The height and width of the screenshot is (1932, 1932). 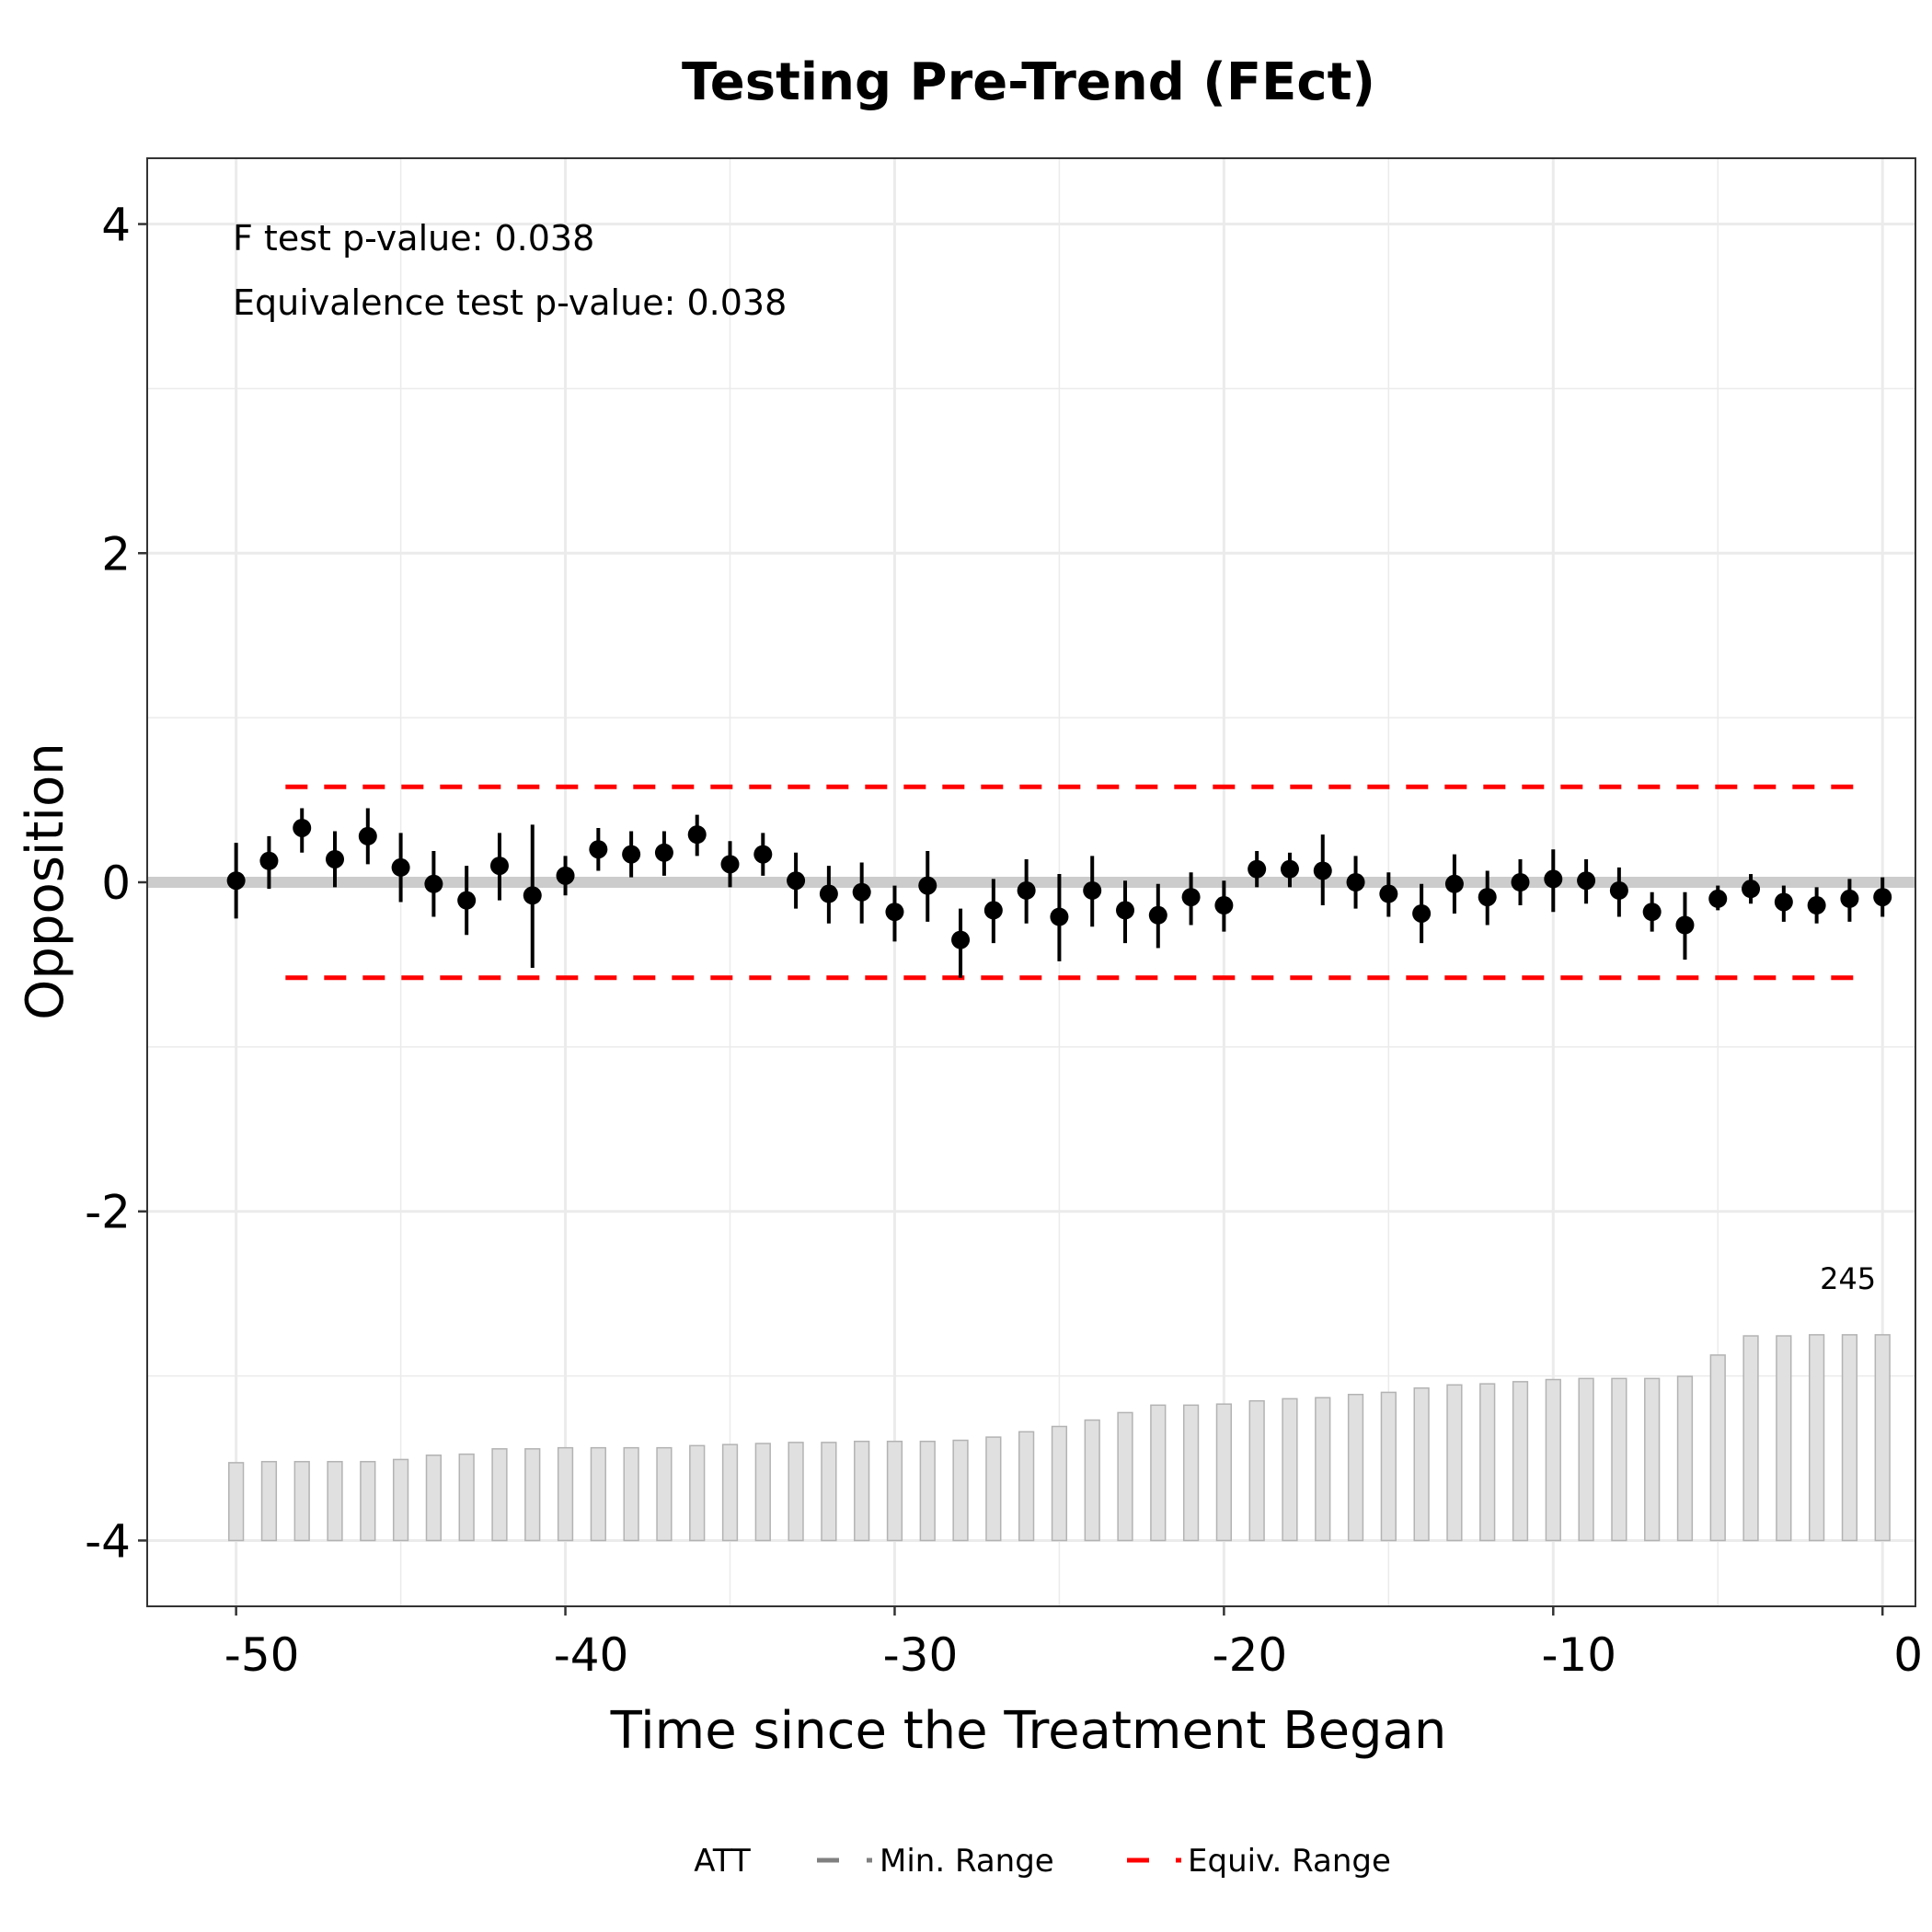 I want to click on y-axis: -4 -2 0 2 4, so click(x=116, y=883).